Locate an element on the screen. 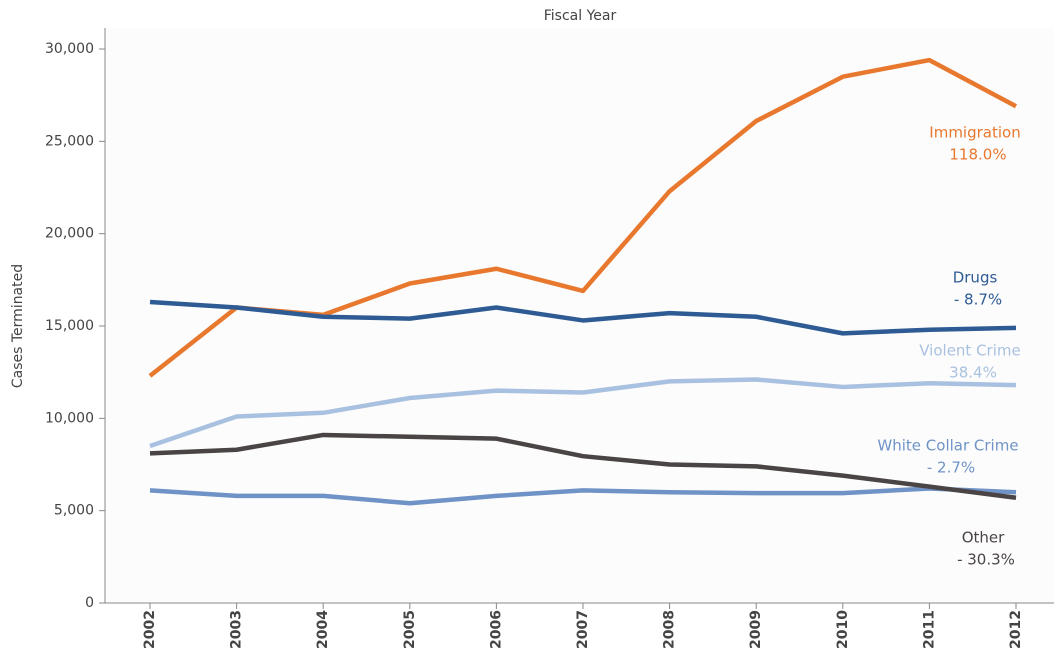 The width and height of the screenshot is (1054, 656). series-label: Immigration is located at coordinates (974, 133).